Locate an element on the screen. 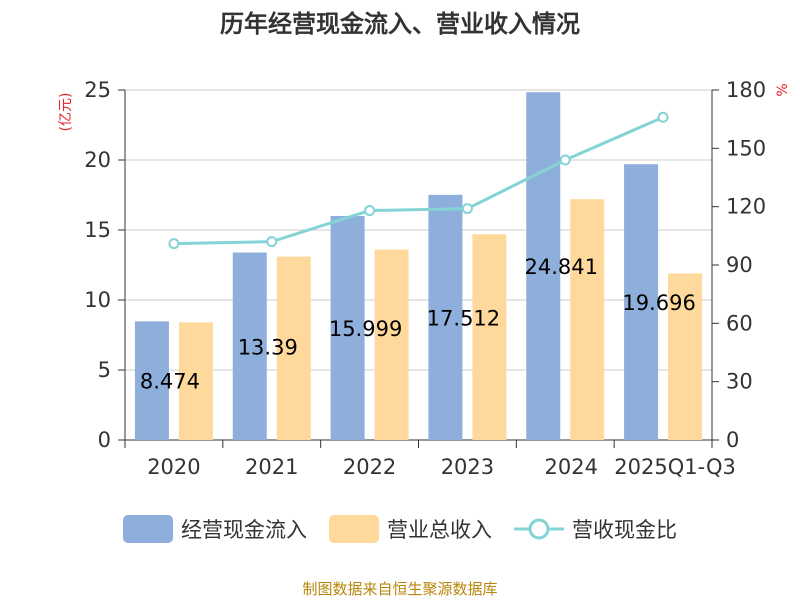 This screenshot has width=800, height=600. line-cash-ratio is located at coordinates (418, 180).